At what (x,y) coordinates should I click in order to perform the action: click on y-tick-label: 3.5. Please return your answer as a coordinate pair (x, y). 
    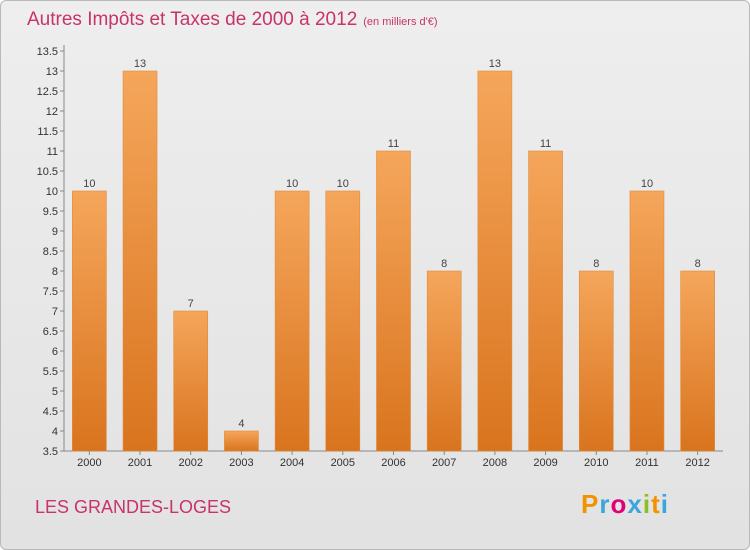
    Looking at the image, I should click on (50, 452).